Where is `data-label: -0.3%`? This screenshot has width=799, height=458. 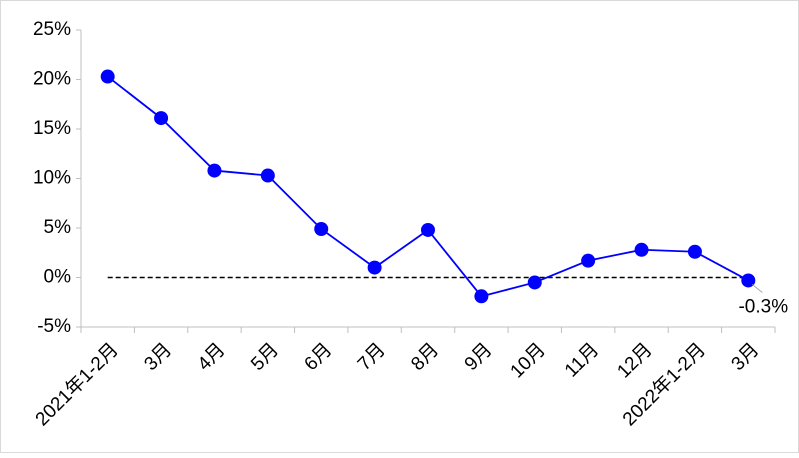 data-label: -0.3% is located at coordinates (763, 306).